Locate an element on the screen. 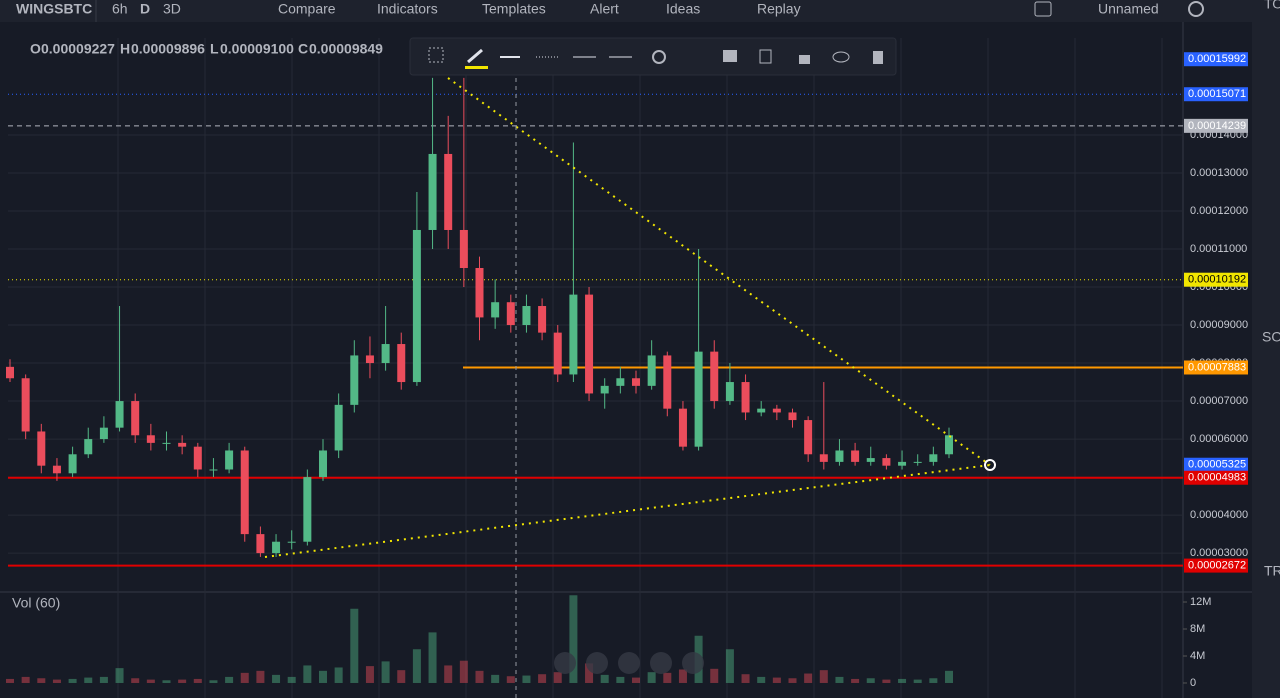 The height and width of the screenshot is (698, 1280). volume-tick-label: 4M is located at coordinates (1197, 656).